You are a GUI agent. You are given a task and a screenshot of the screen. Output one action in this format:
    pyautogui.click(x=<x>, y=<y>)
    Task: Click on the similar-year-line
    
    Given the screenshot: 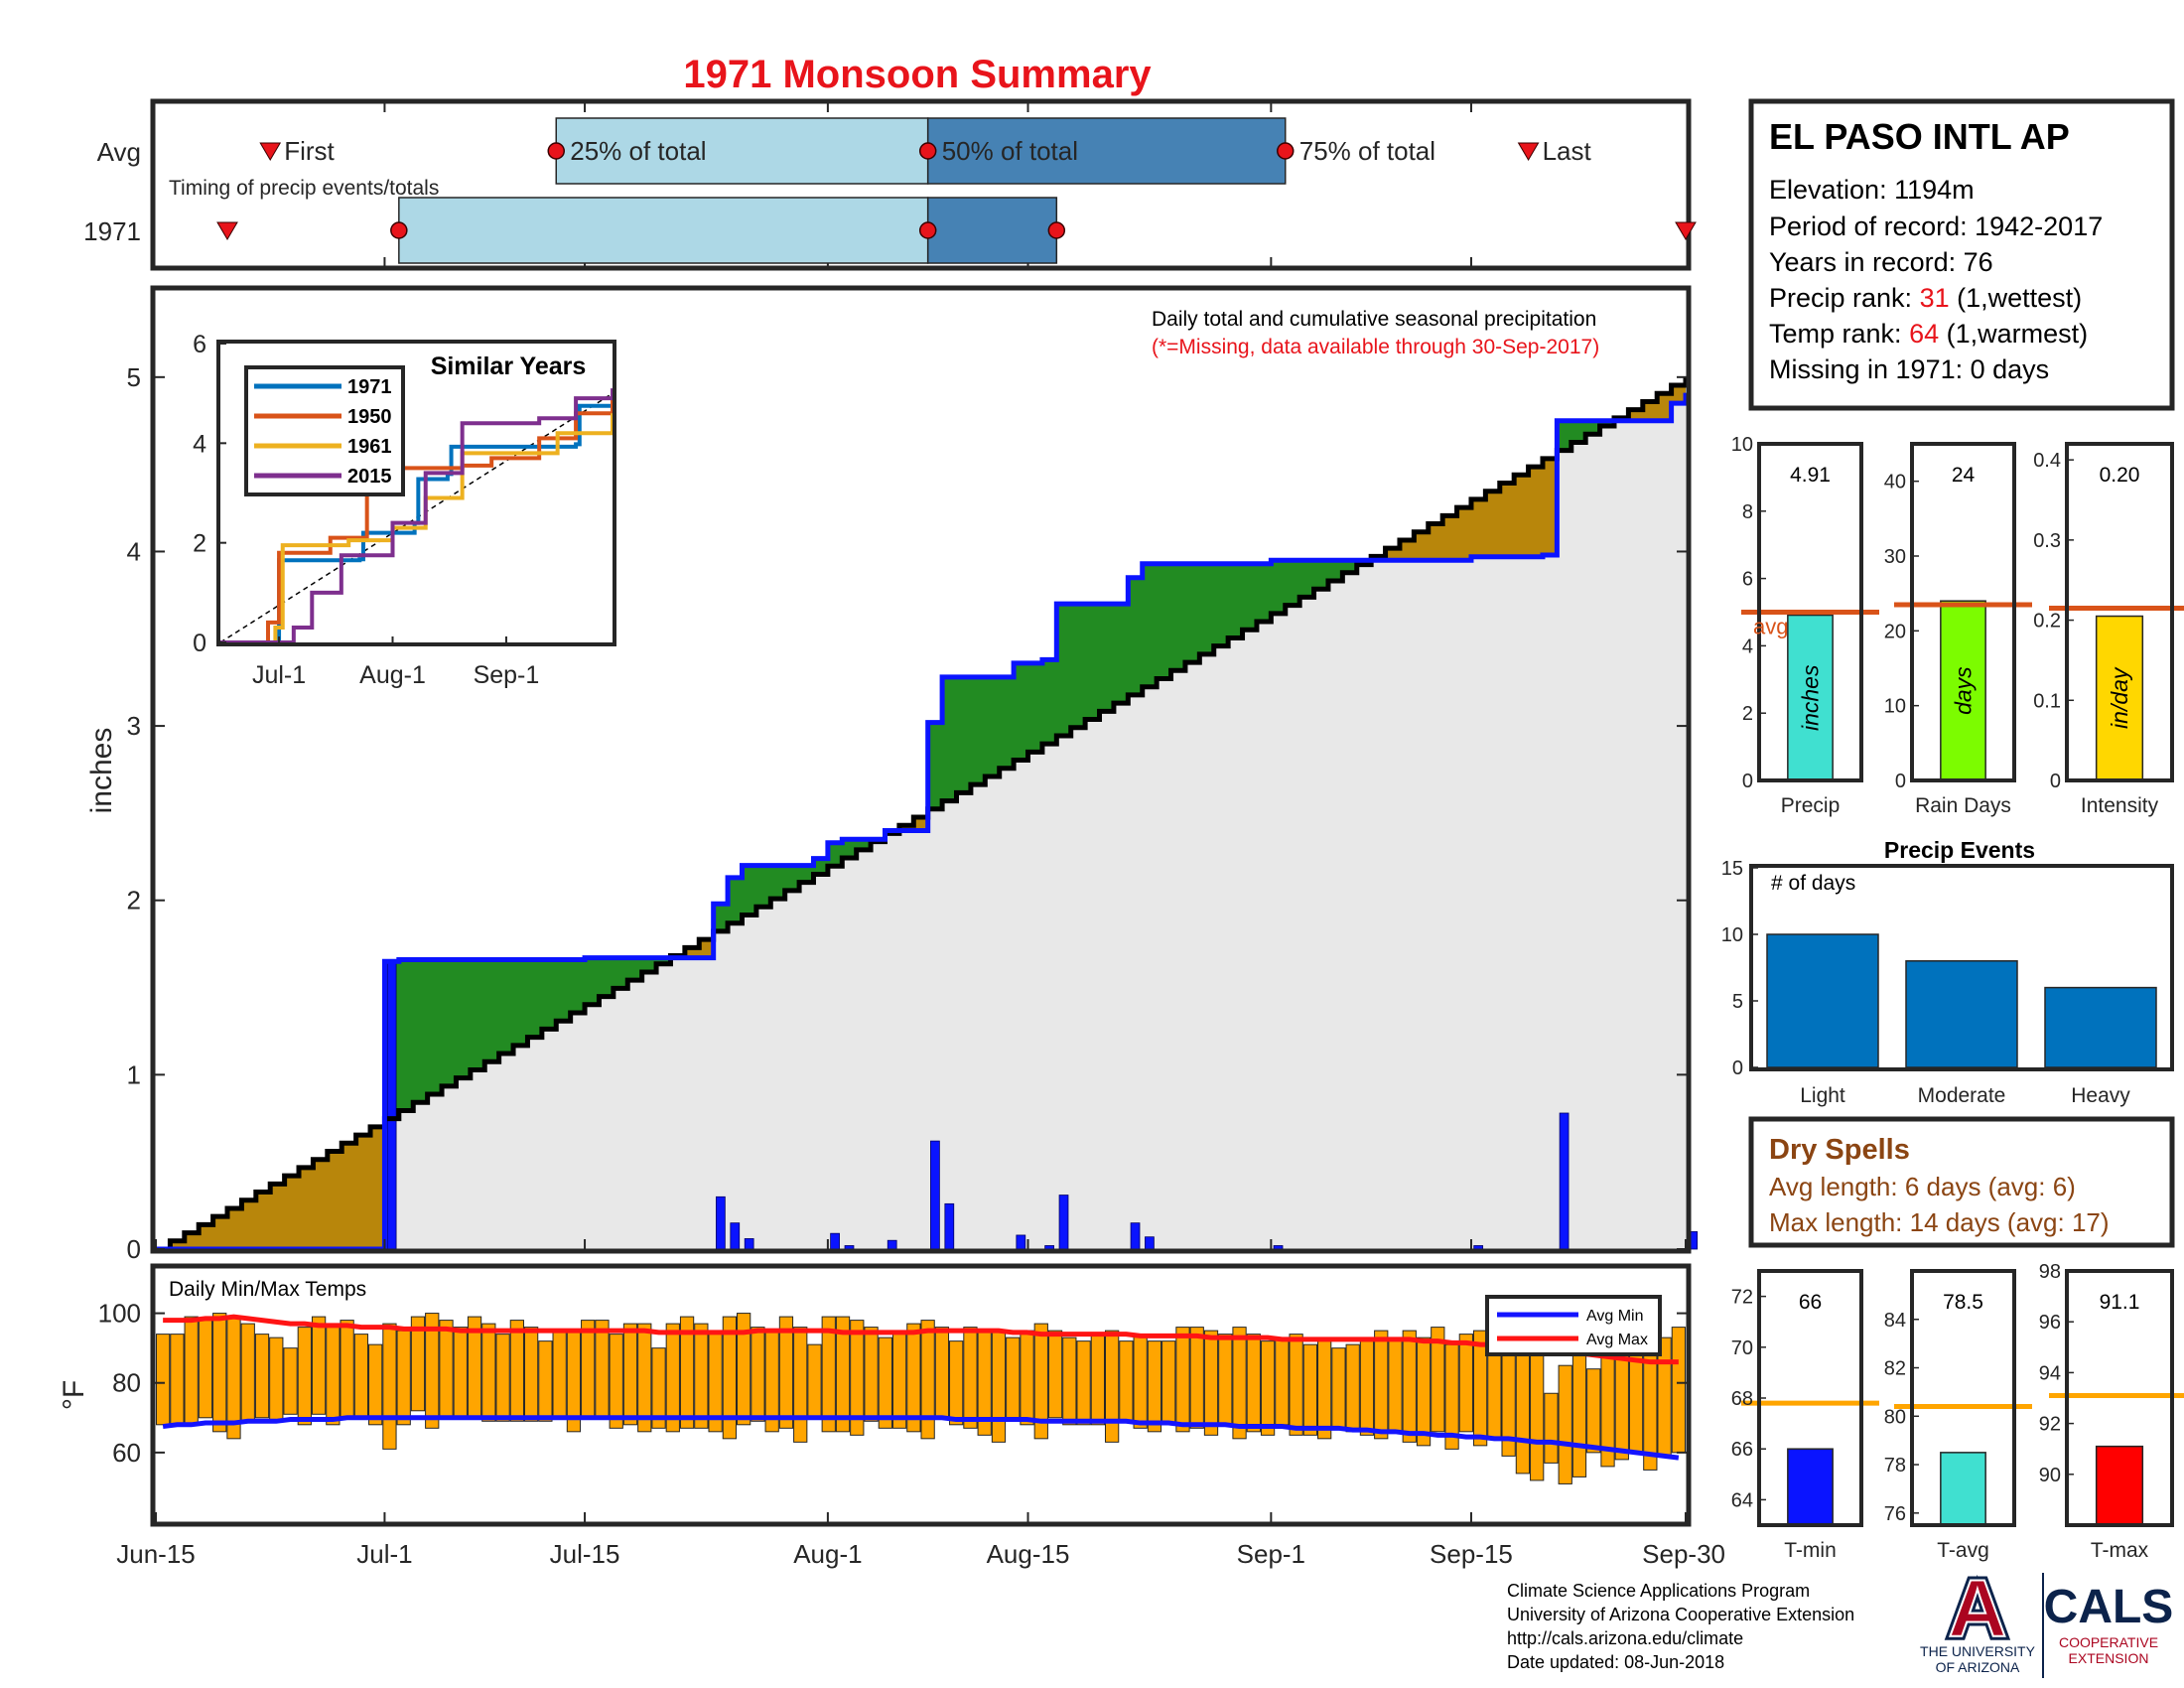 What is the action you would take?
    pyautogui.click(x=417, y=520)
    